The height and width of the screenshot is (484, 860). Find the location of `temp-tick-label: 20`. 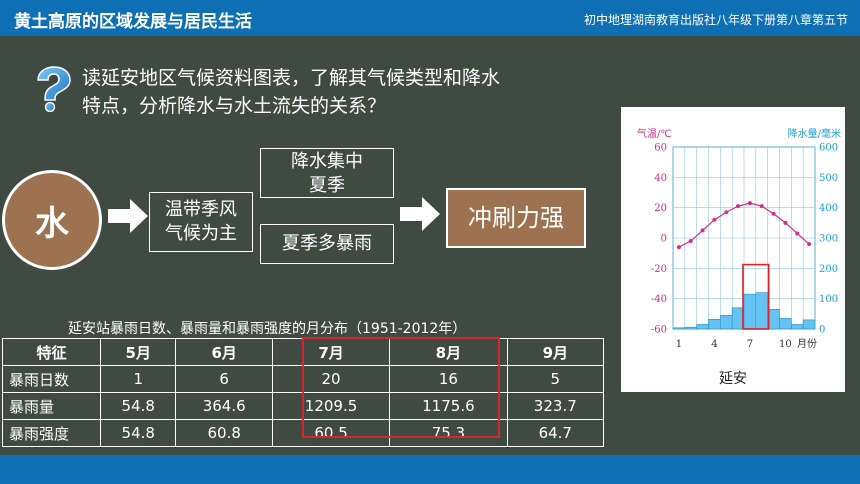

temp-tick-label: 20 is located at coordinates (660, 208).